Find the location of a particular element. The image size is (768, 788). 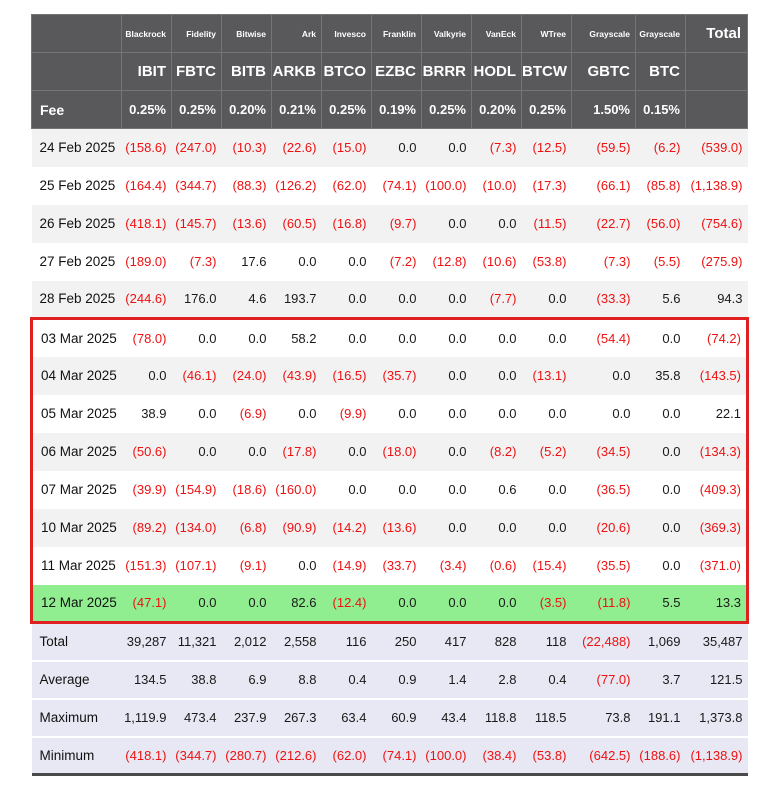

fee-value: 0.15% is located at coordinates (660, 109).